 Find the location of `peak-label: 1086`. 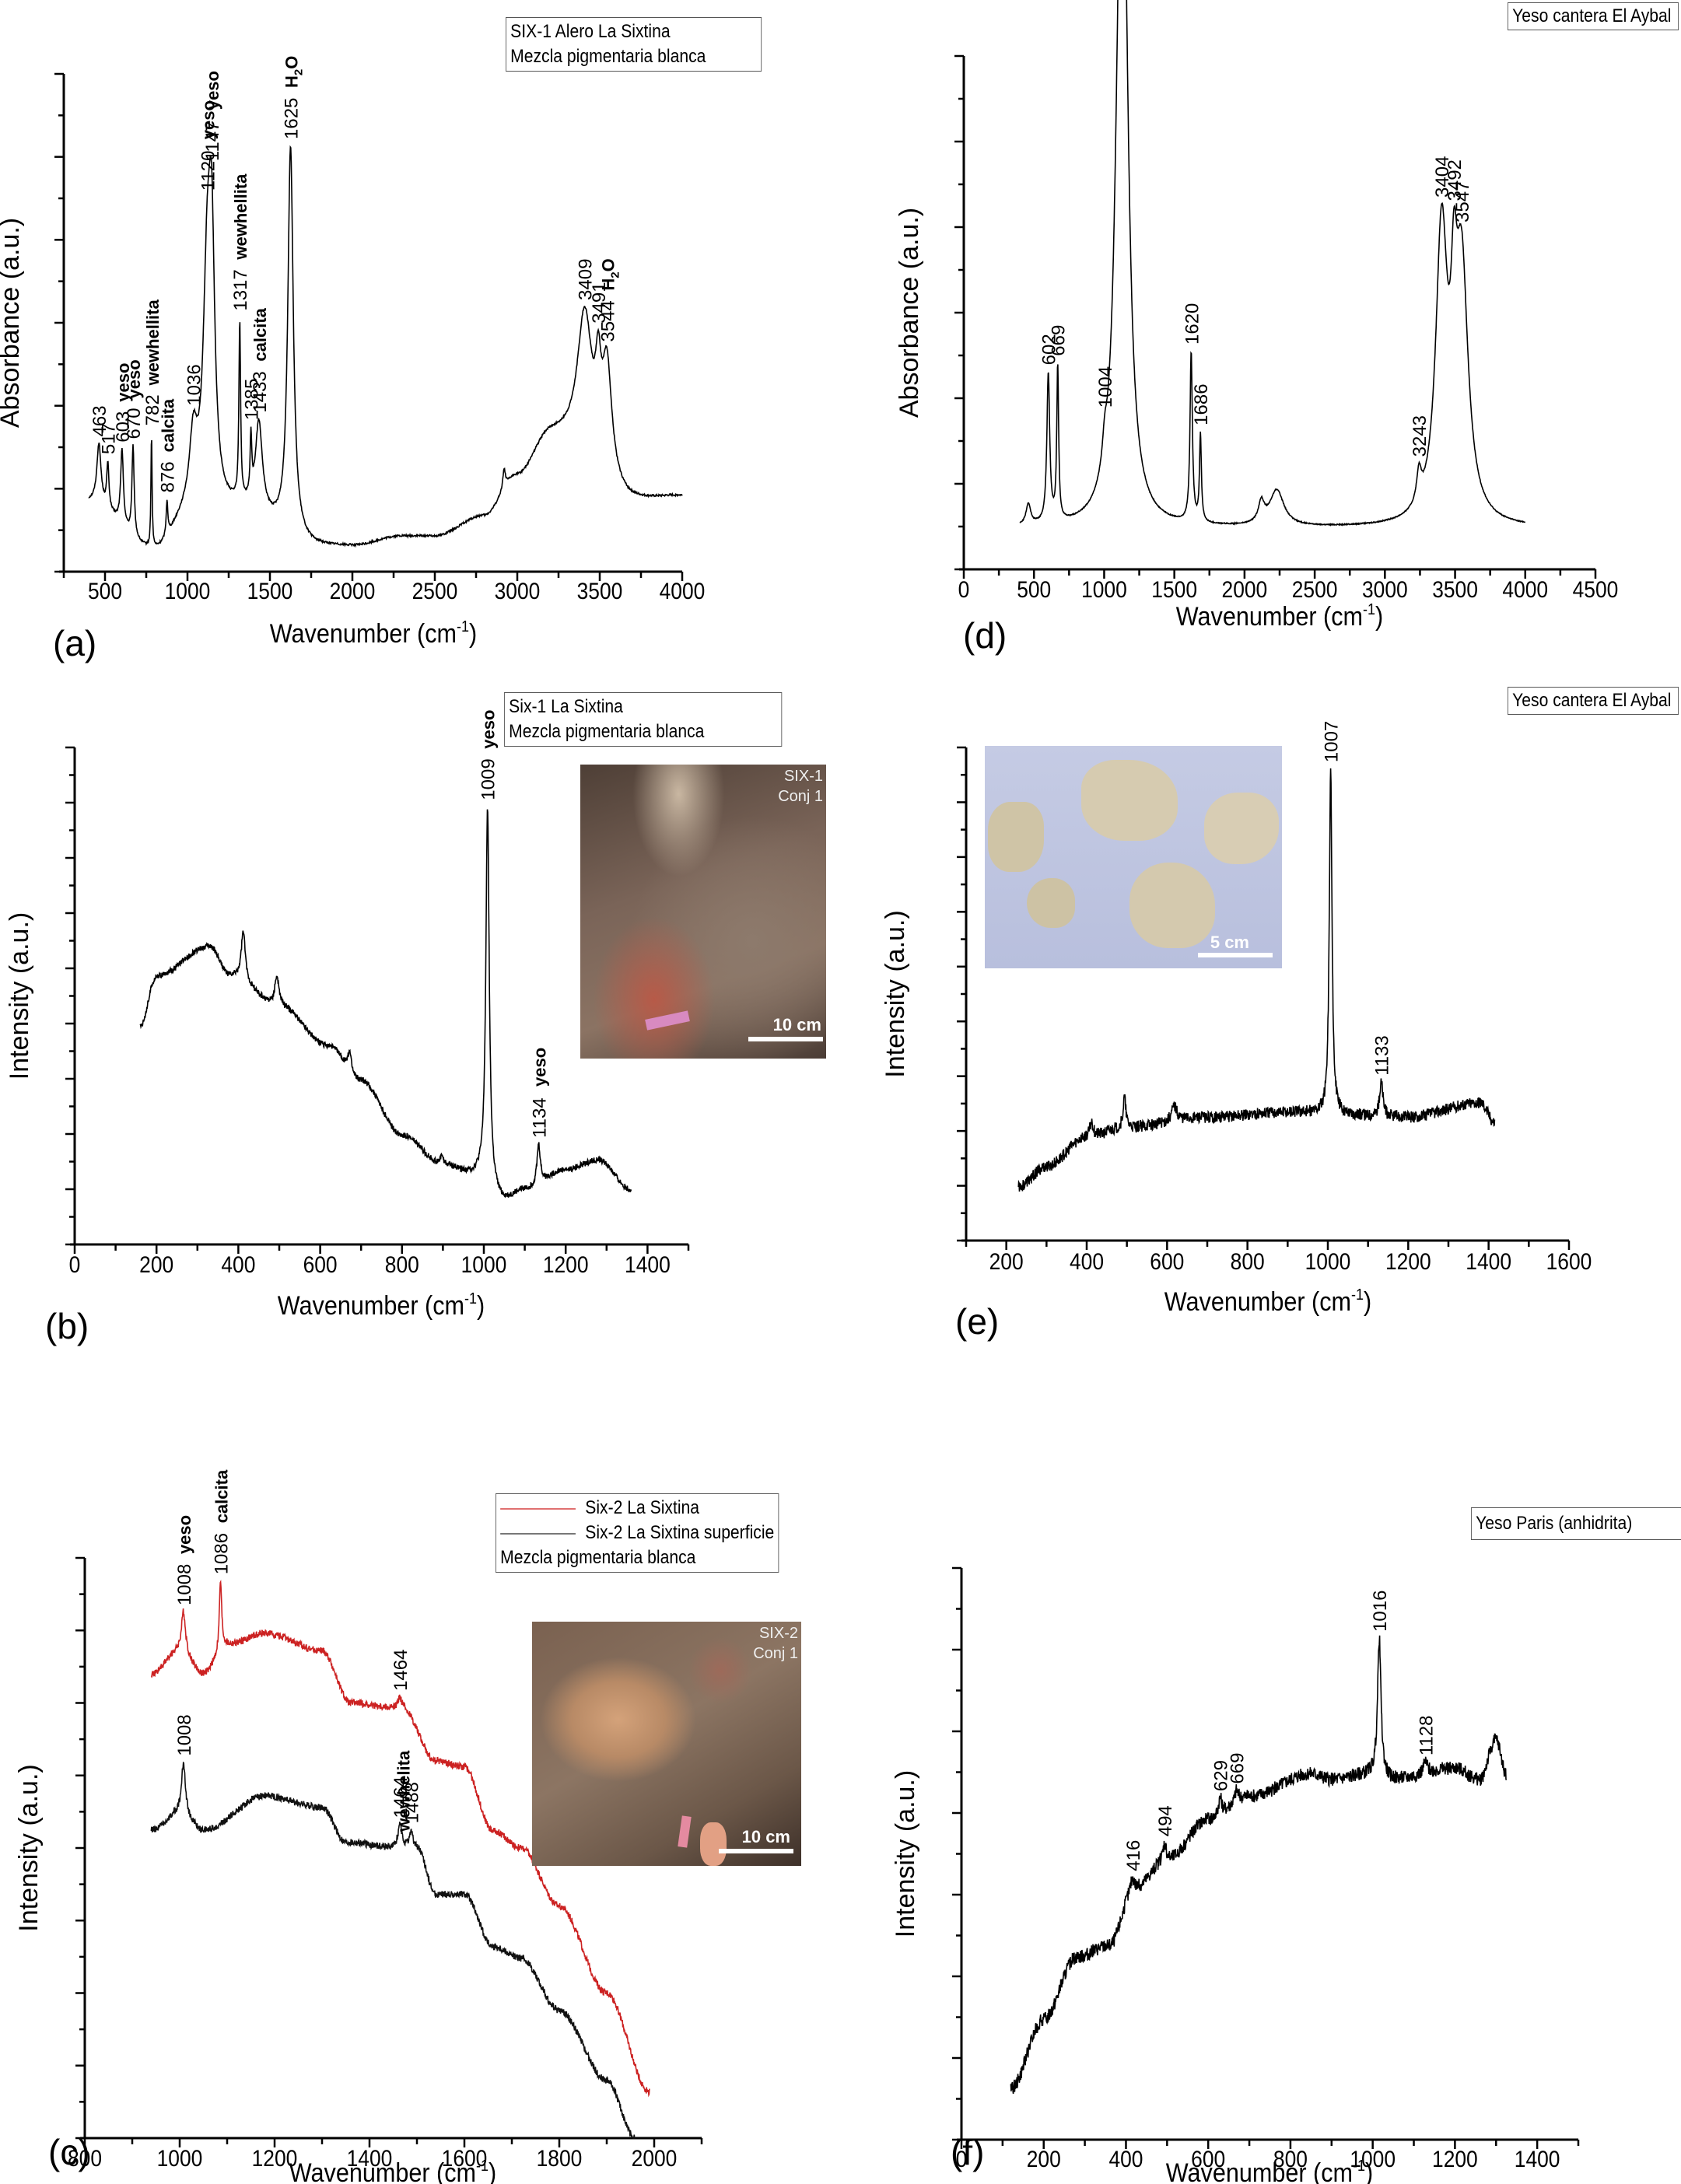

peak-label: 1086 is located at coordinates (222, 1554).